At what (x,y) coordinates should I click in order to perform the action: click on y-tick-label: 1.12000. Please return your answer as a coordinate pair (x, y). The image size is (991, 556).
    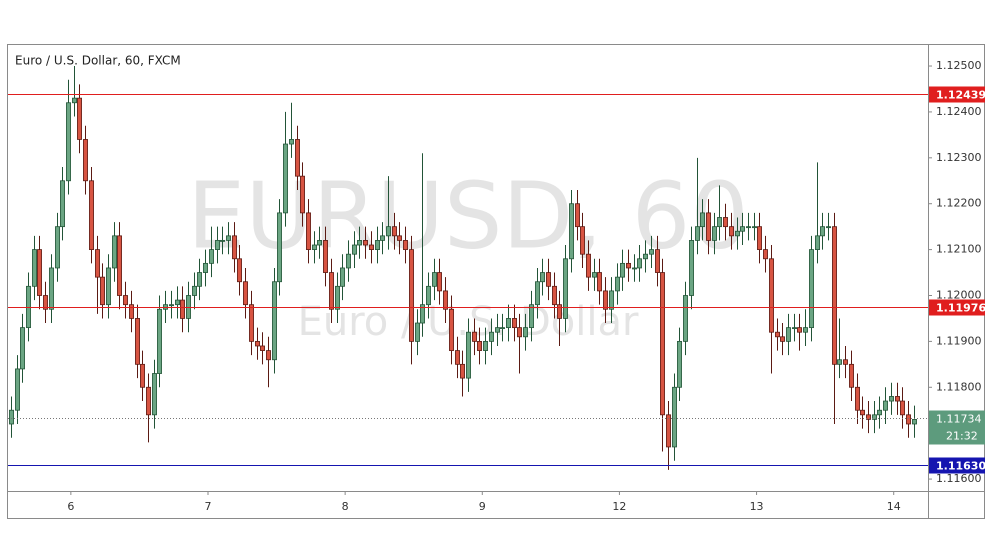
    Looking at the image, I should click on (959, 294).